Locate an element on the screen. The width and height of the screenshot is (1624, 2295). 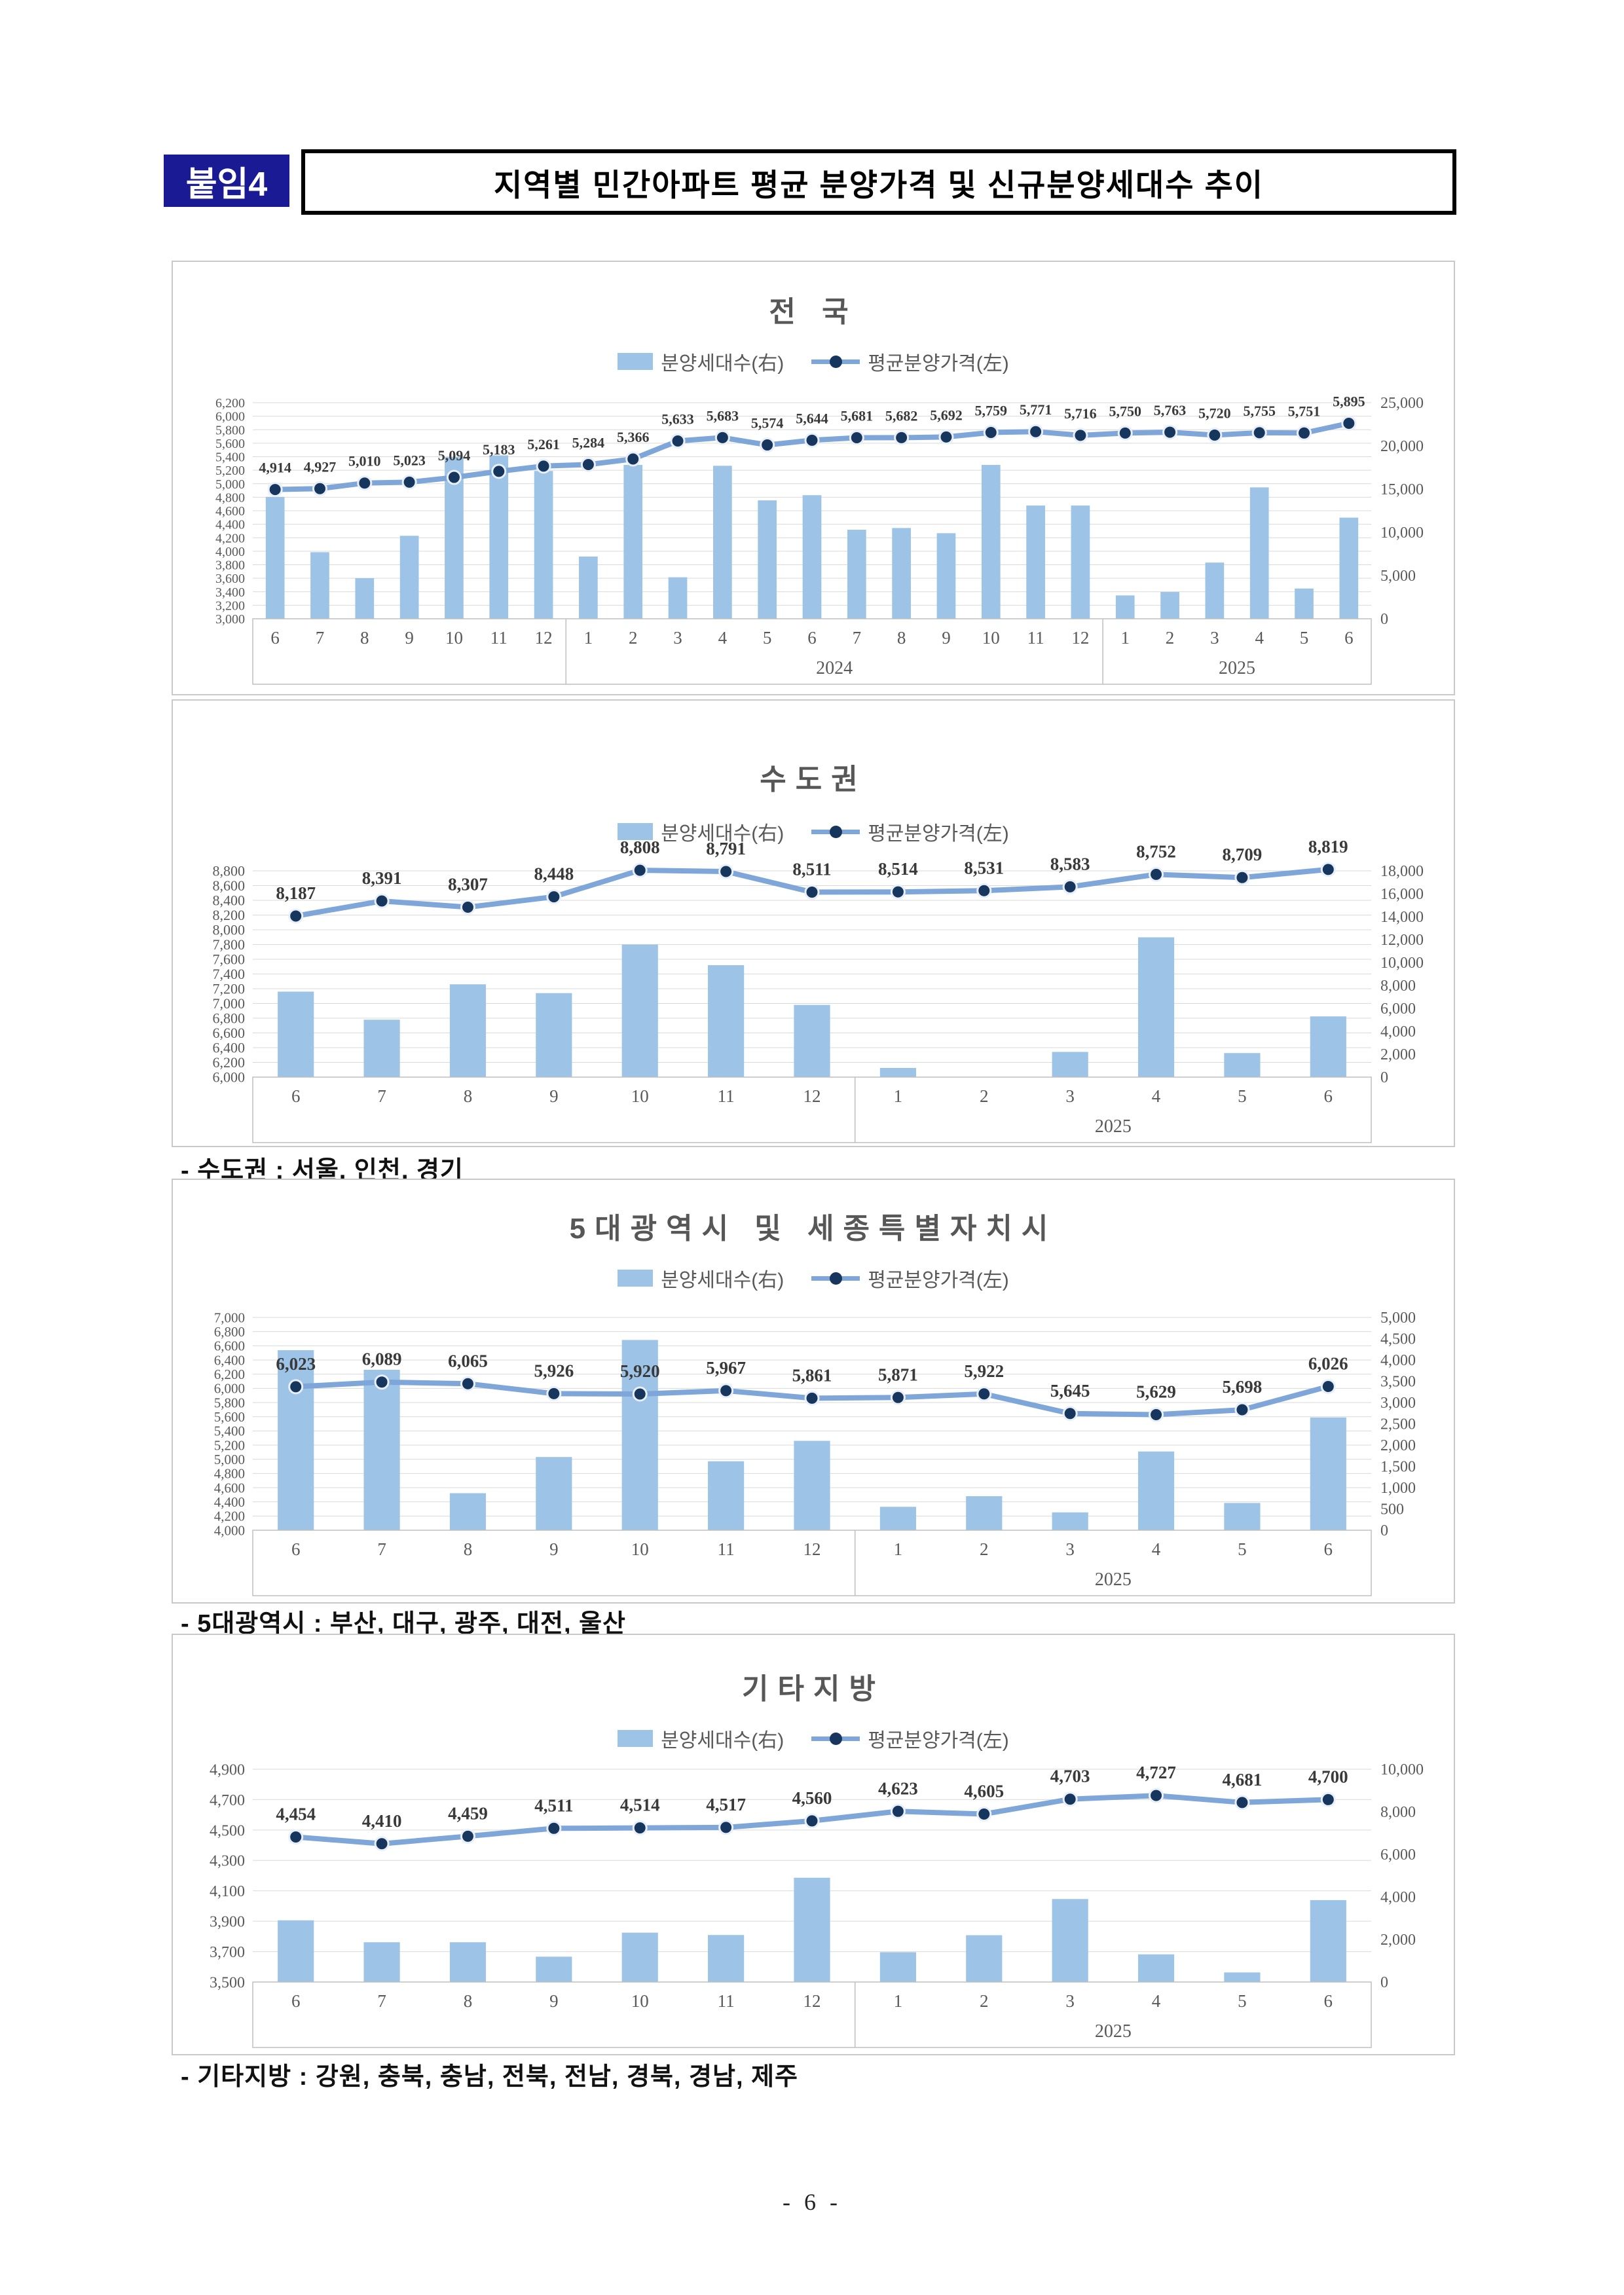
svg-text: 4,560 is located at coordinates (812, 1798).